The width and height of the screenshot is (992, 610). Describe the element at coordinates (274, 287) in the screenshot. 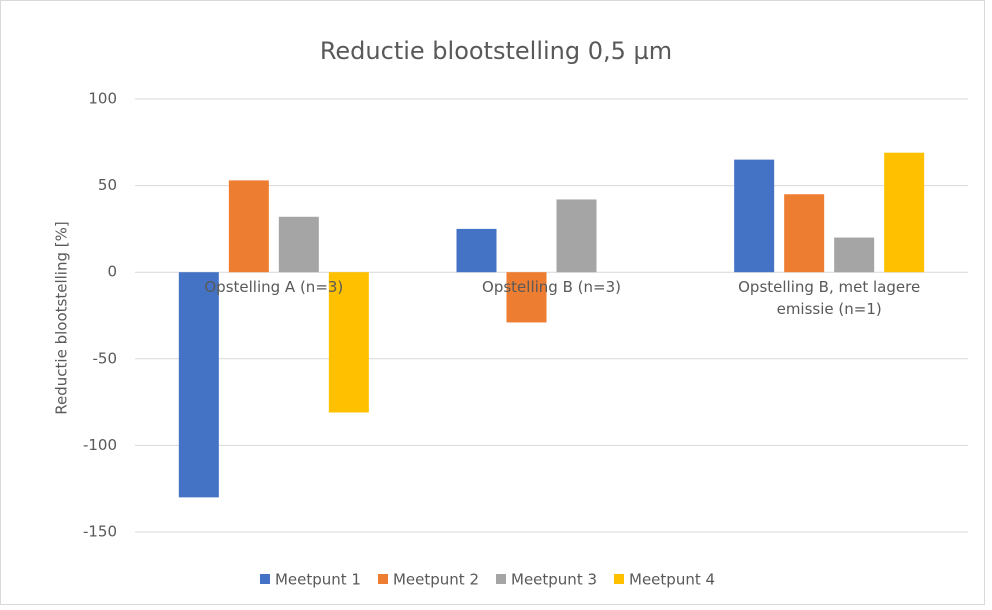

I see `x-tick-label: Opstelling A (n=3)` at that location.